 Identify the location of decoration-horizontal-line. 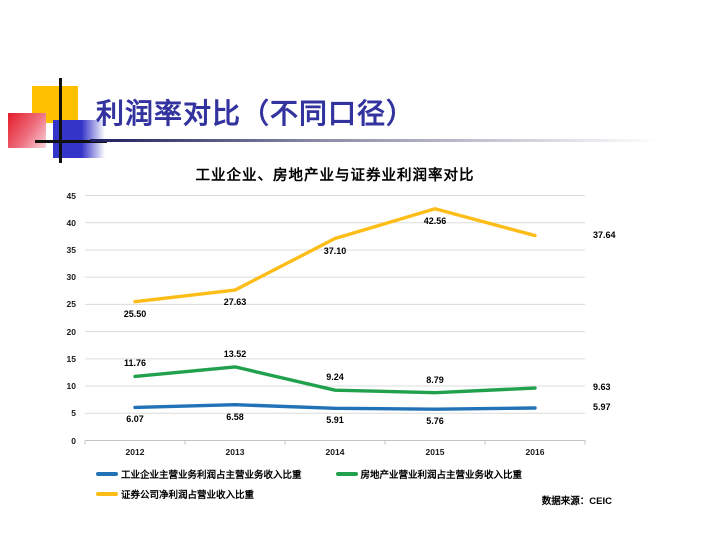
(71, 141).